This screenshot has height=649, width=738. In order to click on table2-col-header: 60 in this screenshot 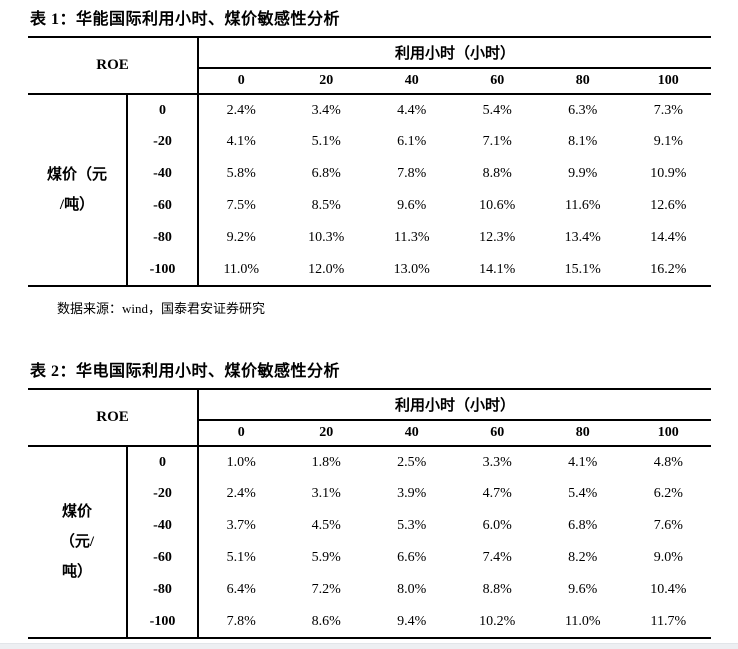, I will do `click(497, 433)`.